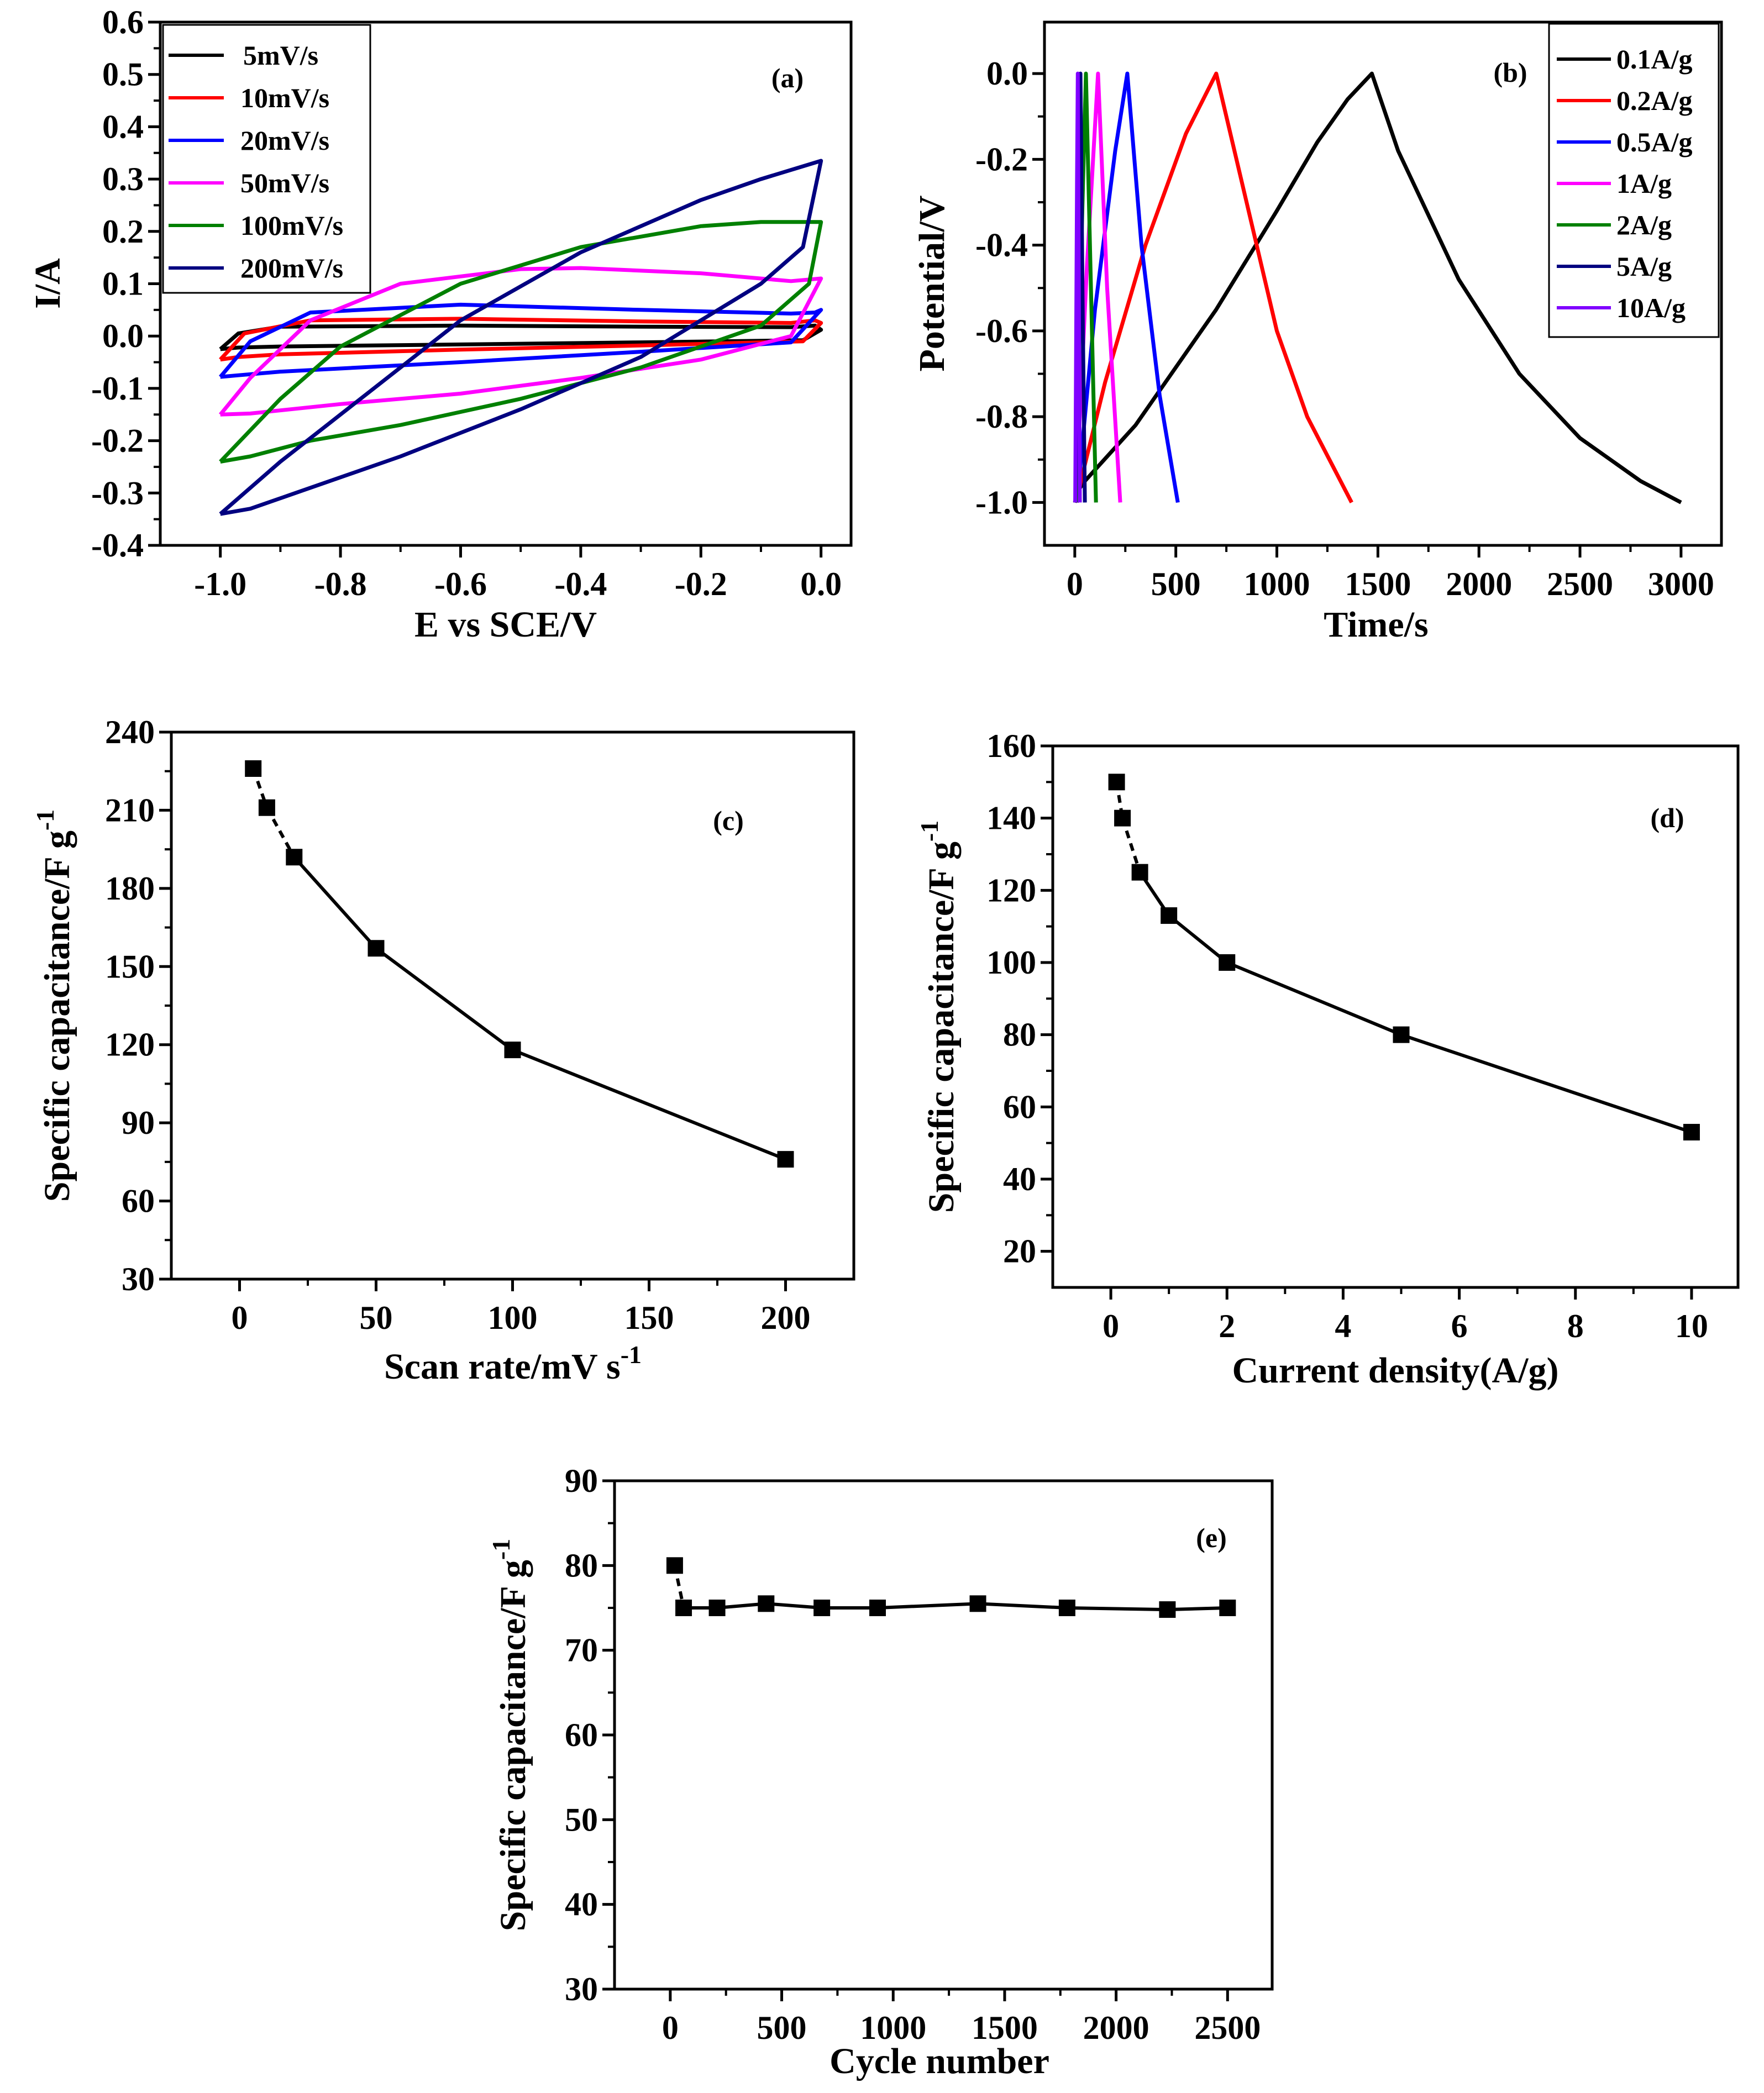 The height and width of the screenshot is (2093, 1764). I want to click on panel-a-y-tick-label: -0.1, so click(118, 388).